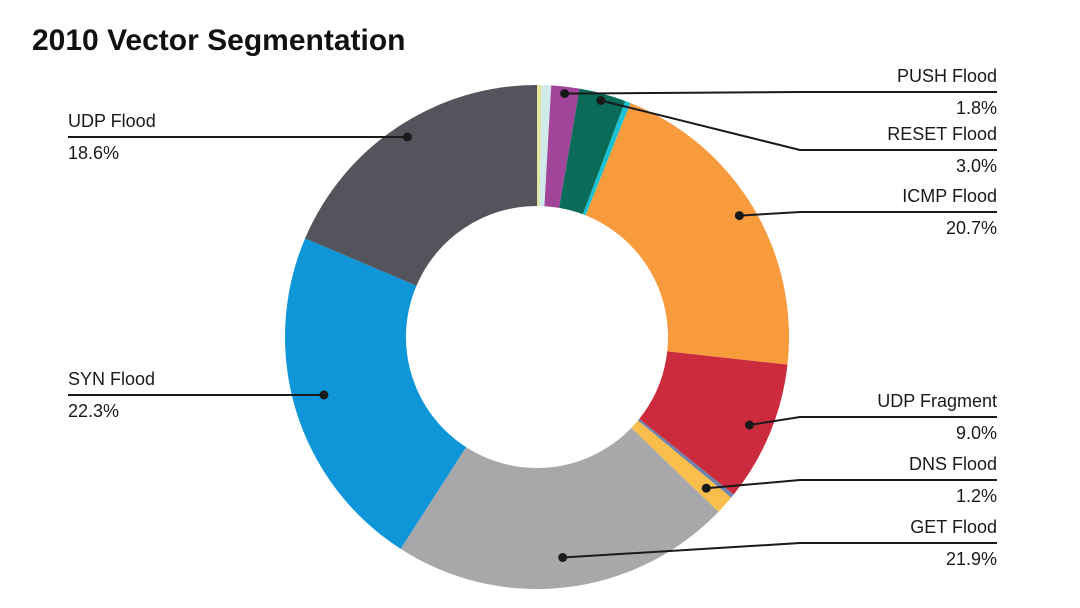 The image size is (1080, 608). What do you see at coordinates (976, 166) in the screenshot?
I see `slice-percent: 3.0%` at bounding box center [976, 166].